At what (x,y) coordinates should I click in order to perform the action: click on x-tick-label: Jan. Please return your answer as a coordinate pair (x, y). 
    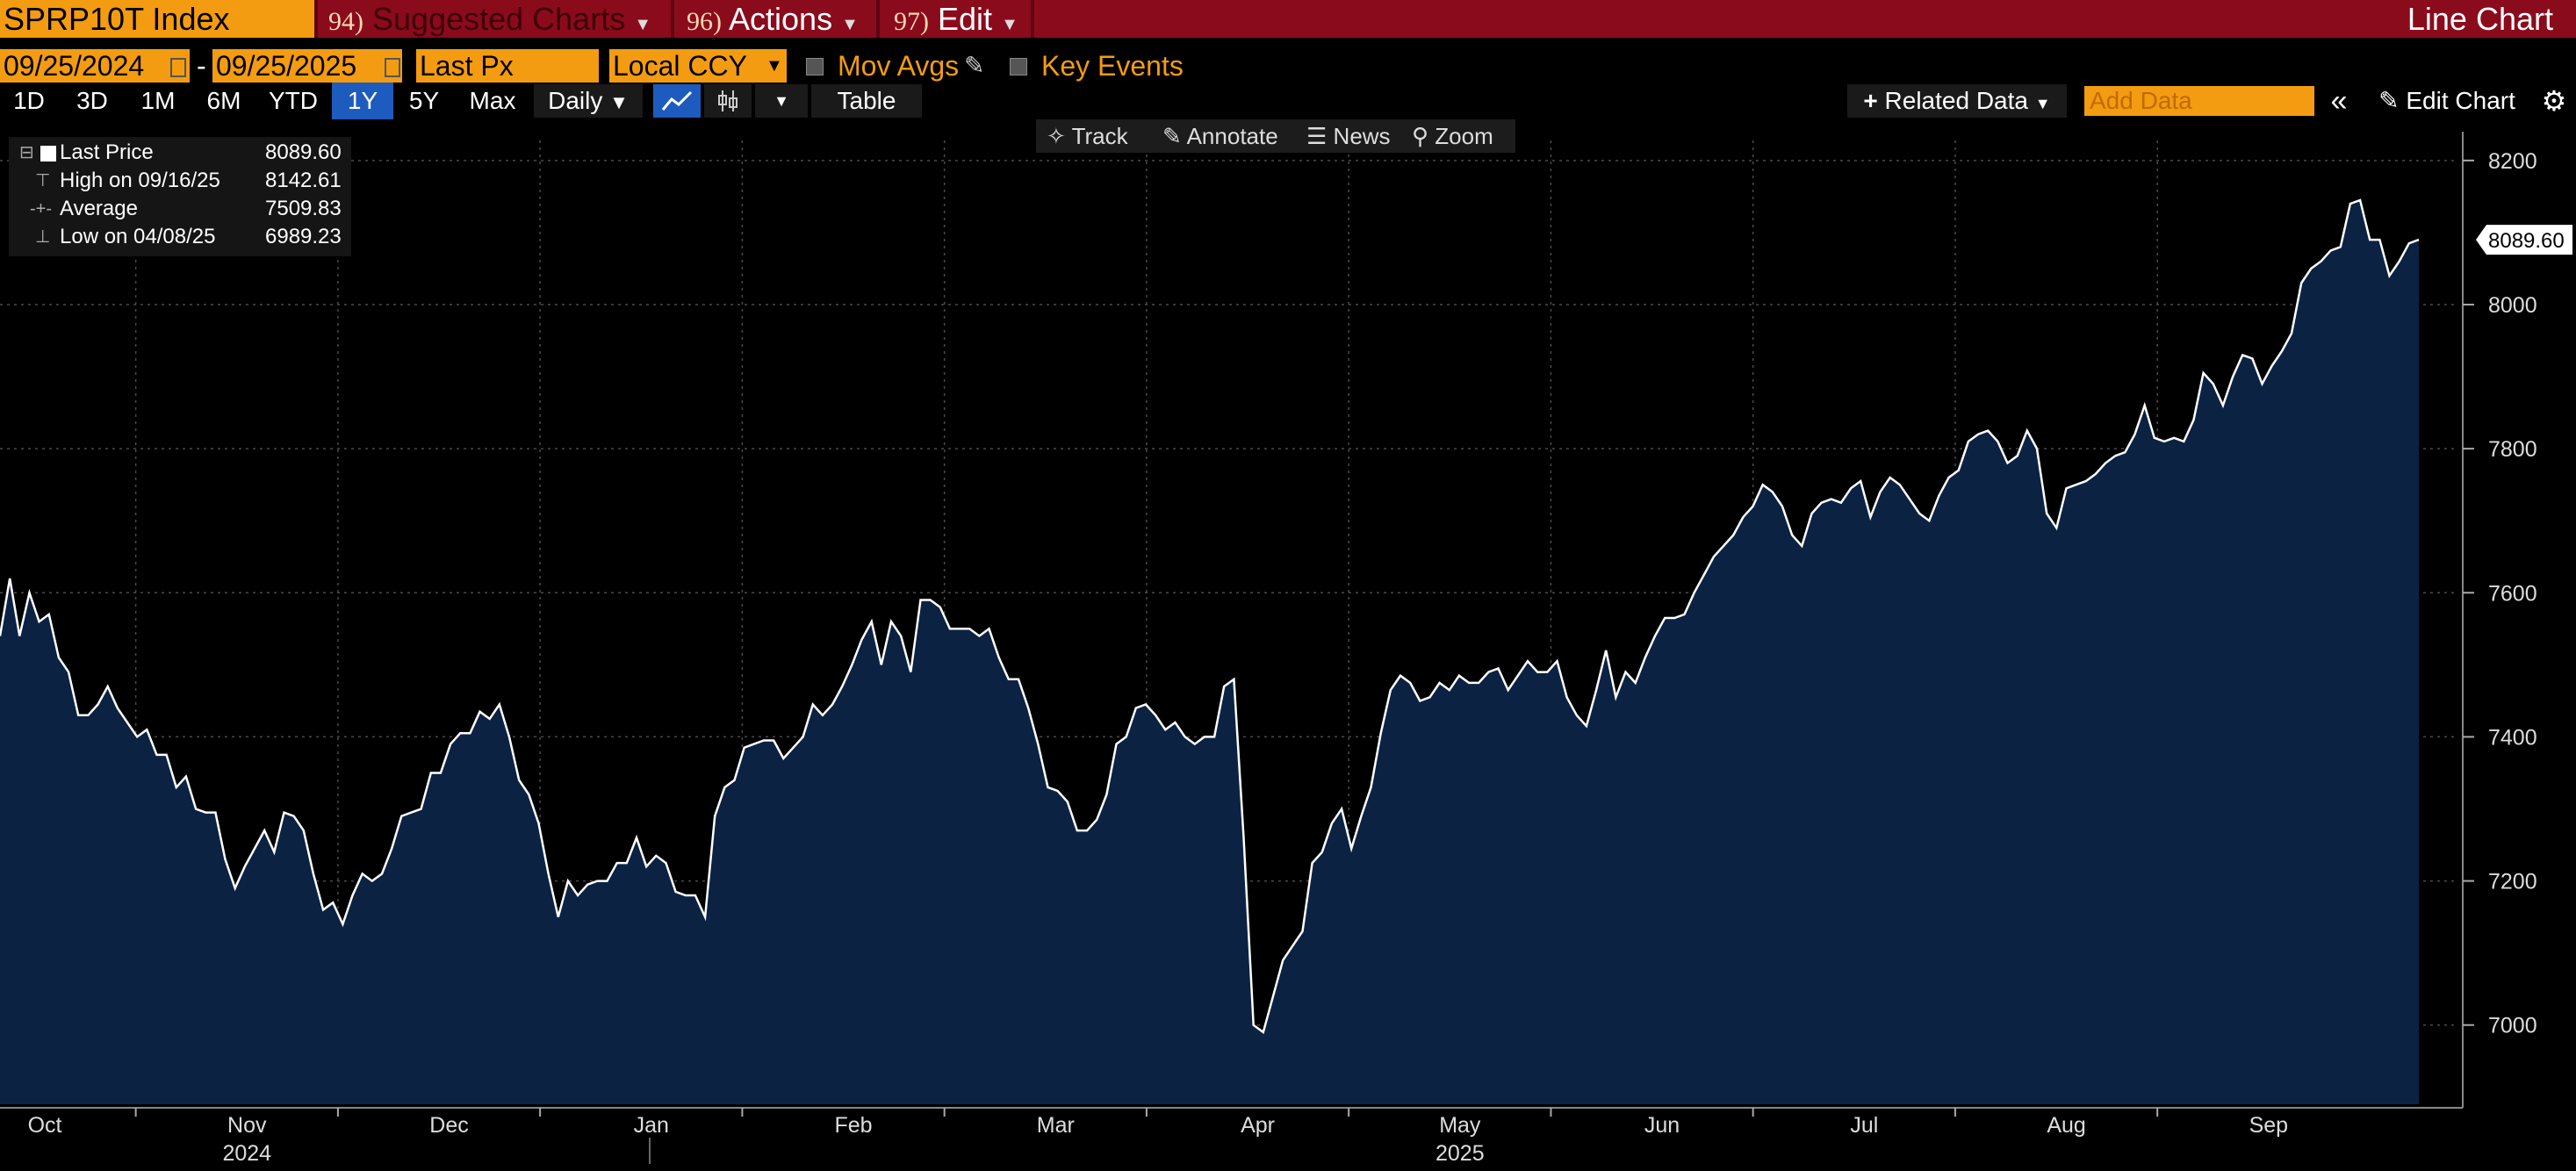
    Looking at the image, I should click on (651, 1125).